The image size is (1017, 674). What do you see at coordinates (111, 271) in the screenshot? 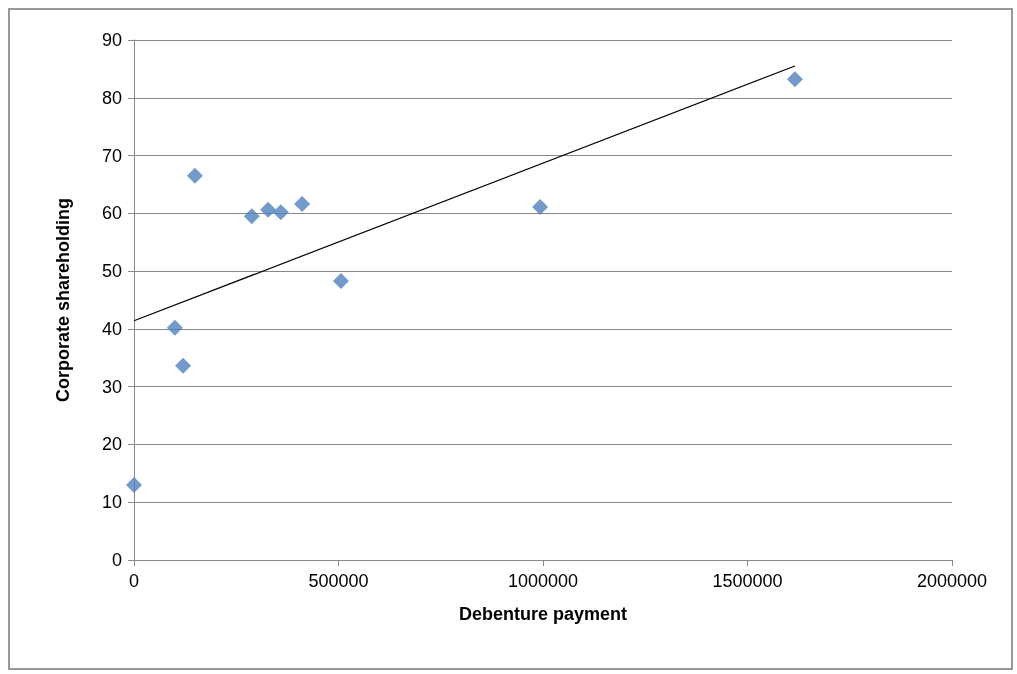
I see `y-tick-label: 50` at bounding box center [111, 271].